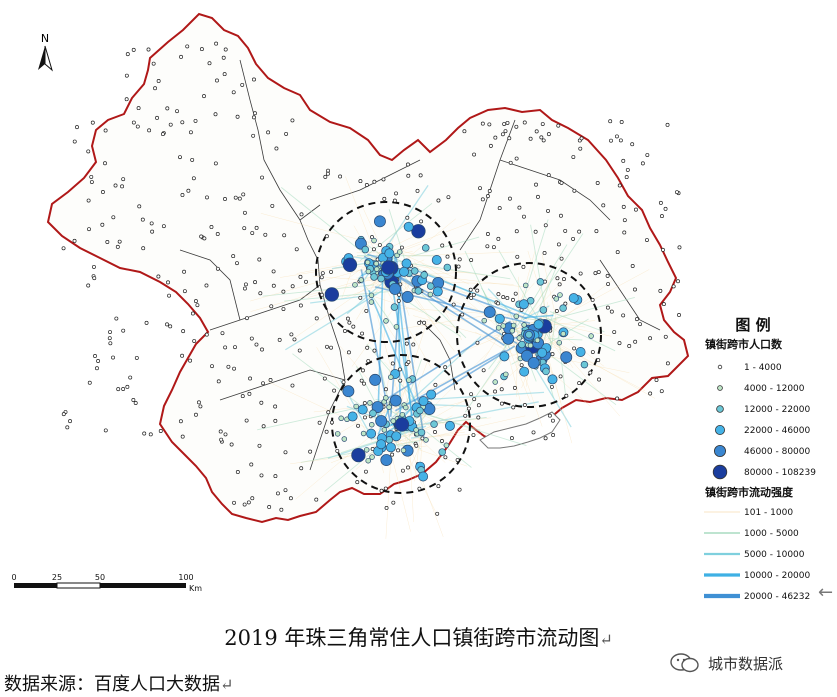 The image size is (837, 697). I want to click on north-arrow-icon: N, so click(45, 52).